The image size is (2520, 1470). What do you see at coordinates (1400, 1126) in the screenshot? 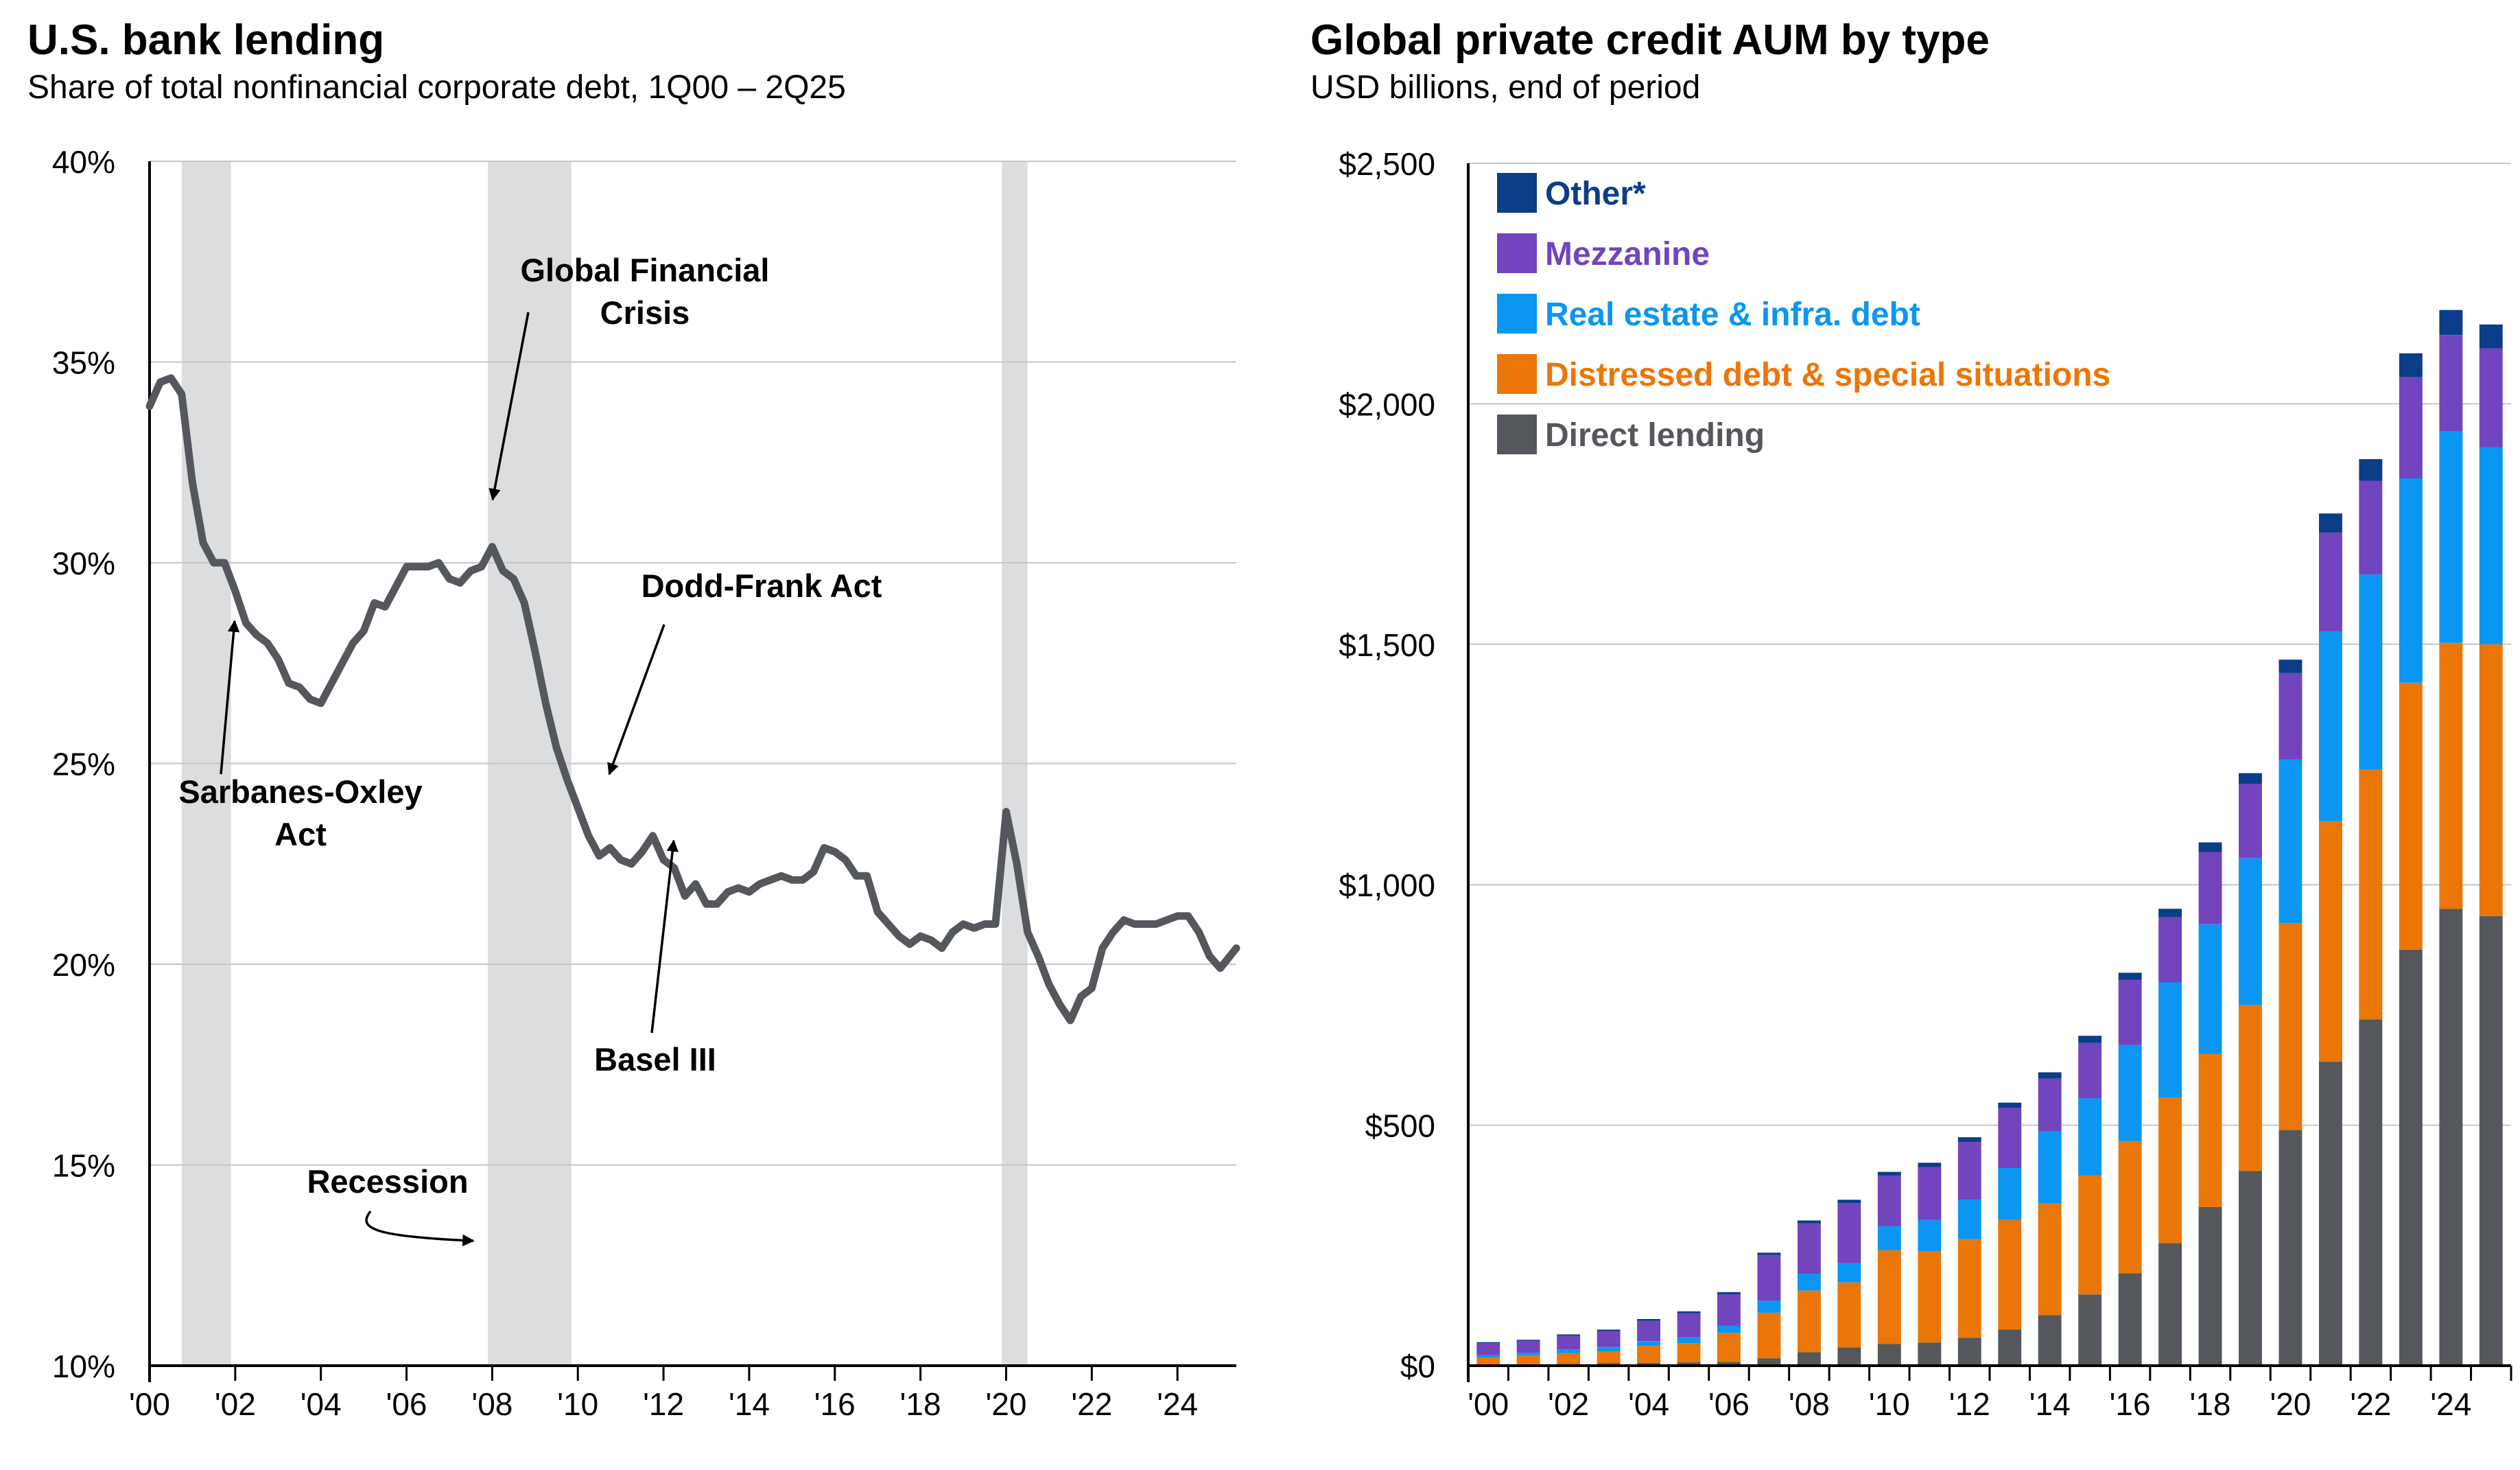
I see `y-tick-label: $500` at bounding box center [1400, 1126].